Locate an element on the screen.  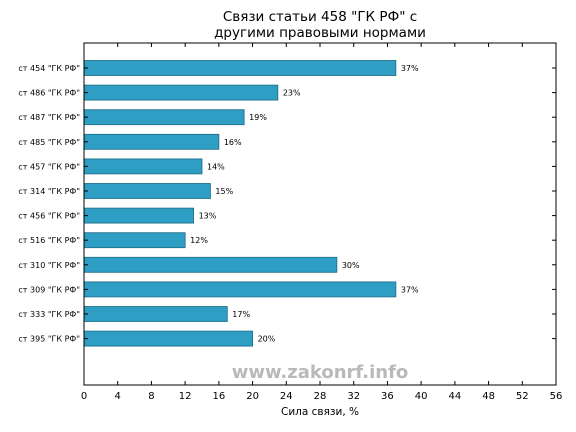
bar-value-label: 23% is located at coordinates (292, 93).